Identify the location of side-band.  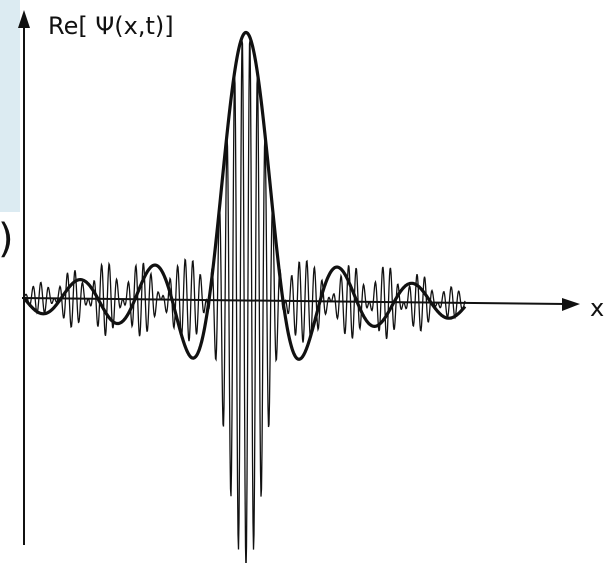
(10, 106).